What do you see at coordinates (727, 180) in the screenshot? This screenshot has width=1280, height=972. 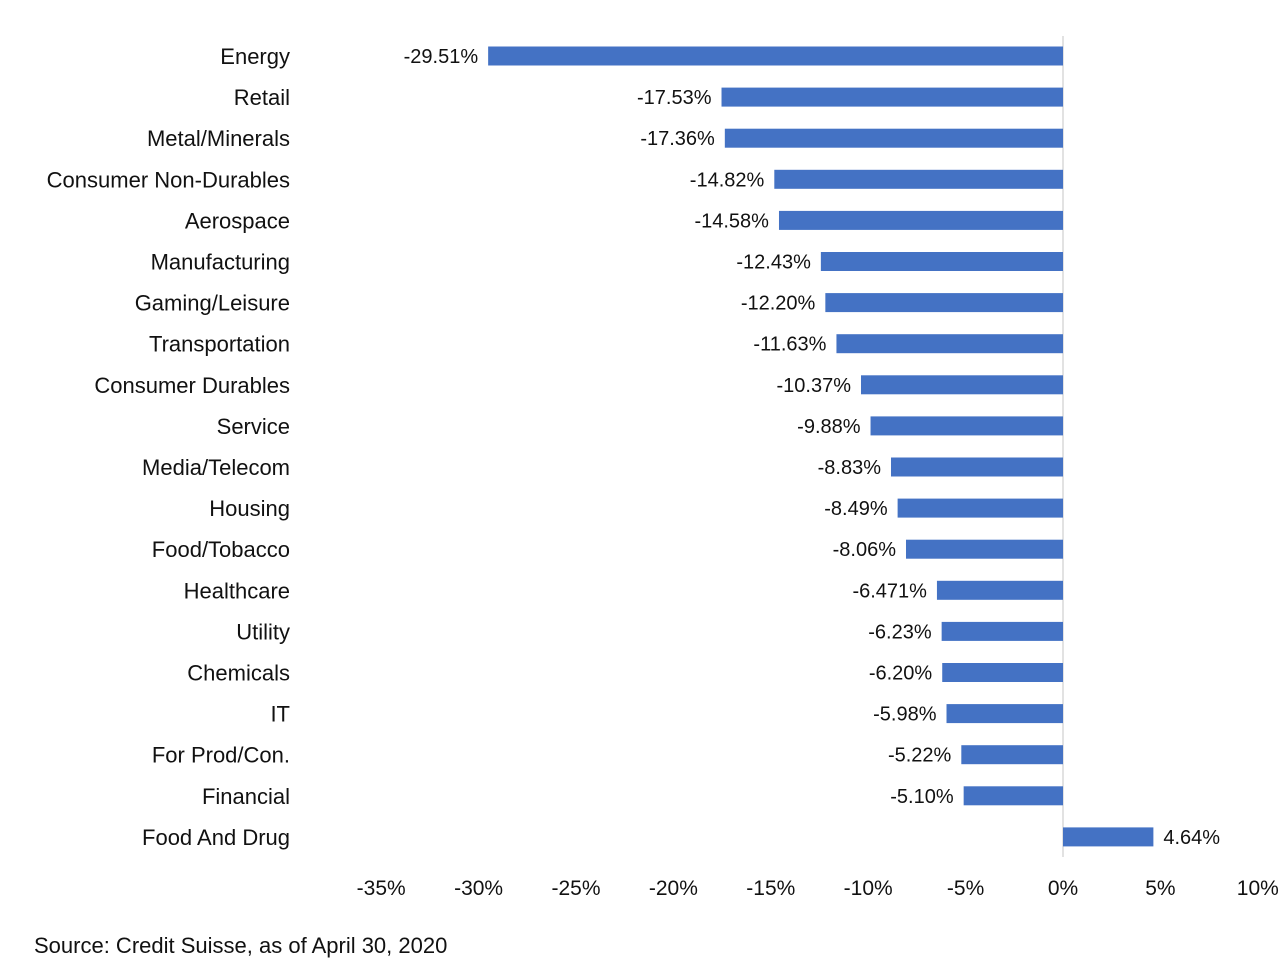 I see `data-label: -14.82%` at bounding box center [727, 180].